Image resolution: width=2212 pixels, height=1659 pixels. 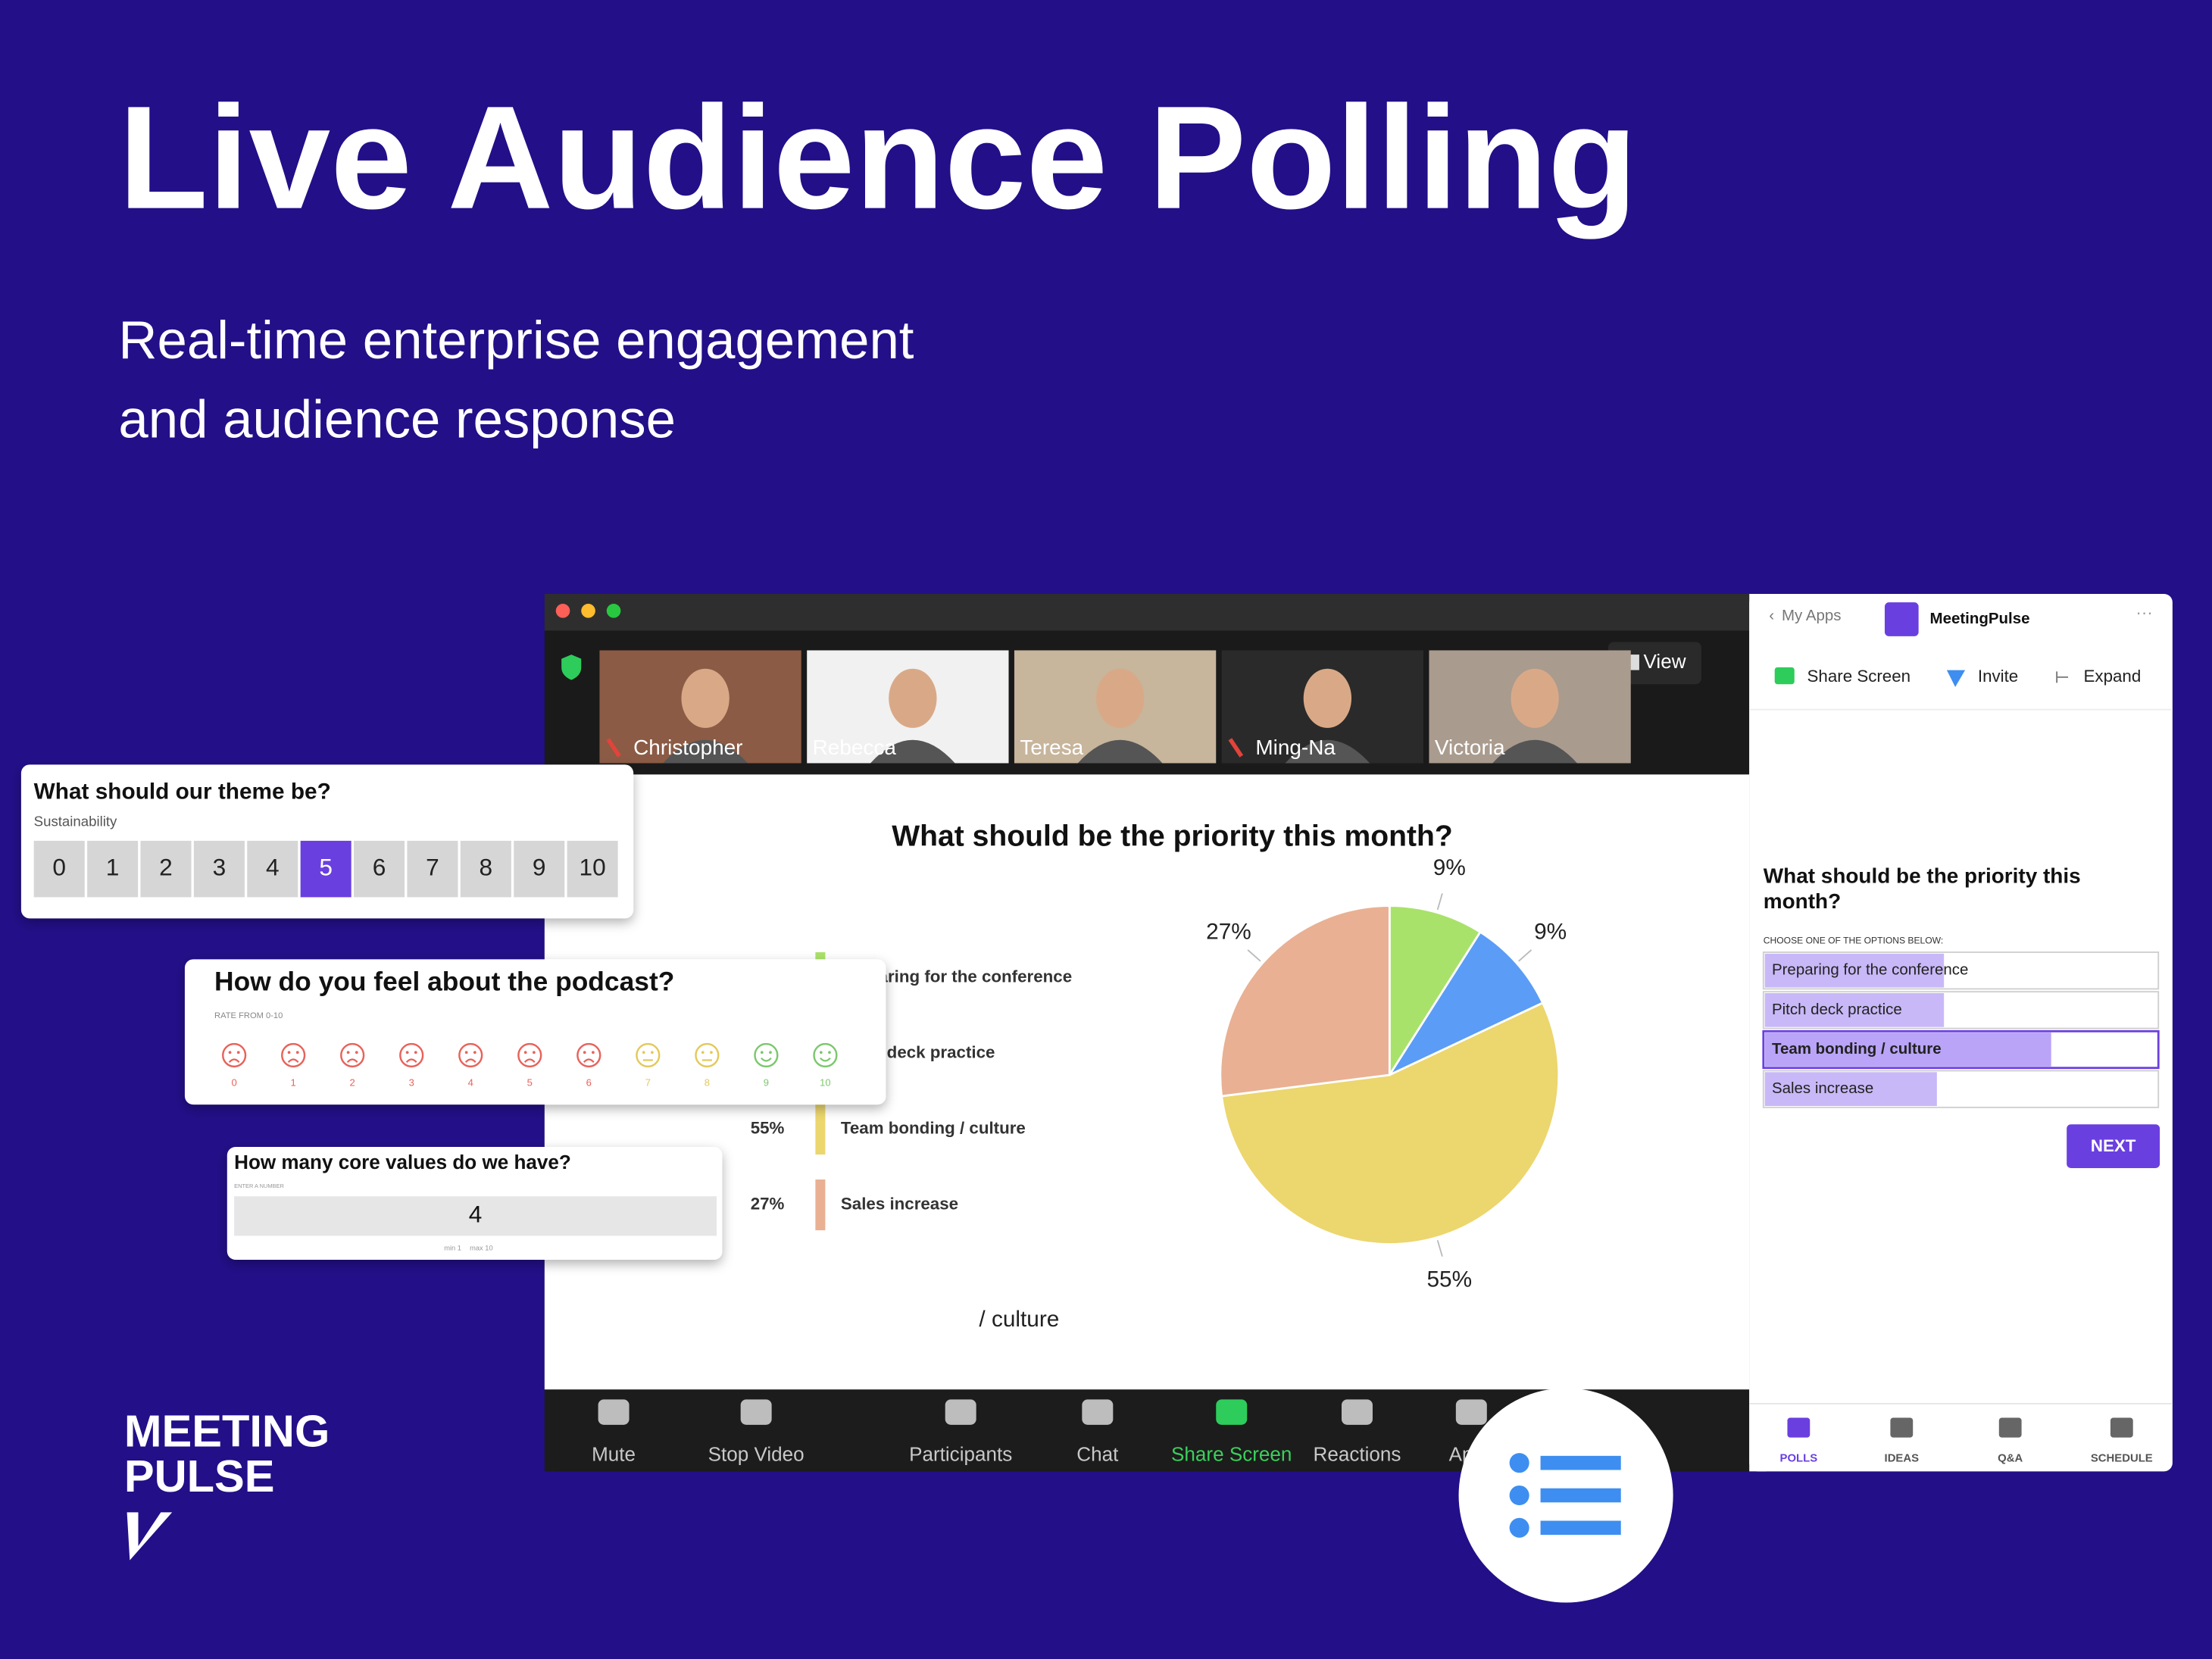 What do you see at coordinates (2113, 676) in the screenshot?
I see `panel-action: Expand` at bounding box center [2113, 676].